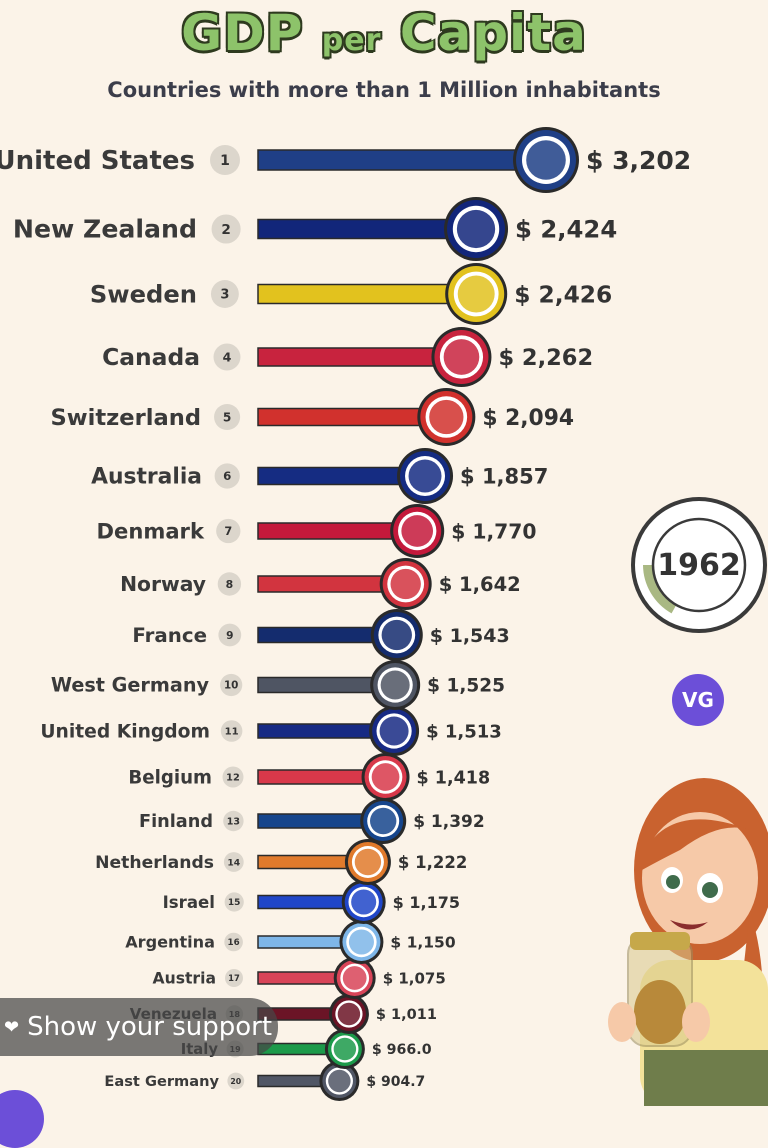  Describe the element at coordinates (395, 685) in the screenshot. I see `de-flag-icon` at that location.